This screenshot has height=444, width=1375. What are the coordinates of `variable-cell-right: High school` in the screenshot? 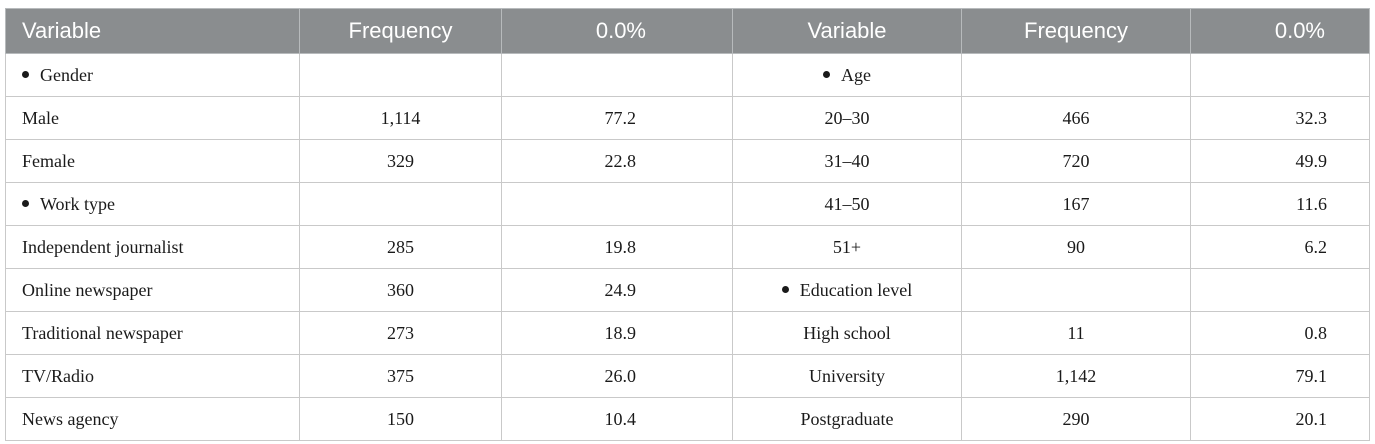 It's located at (847, 333).